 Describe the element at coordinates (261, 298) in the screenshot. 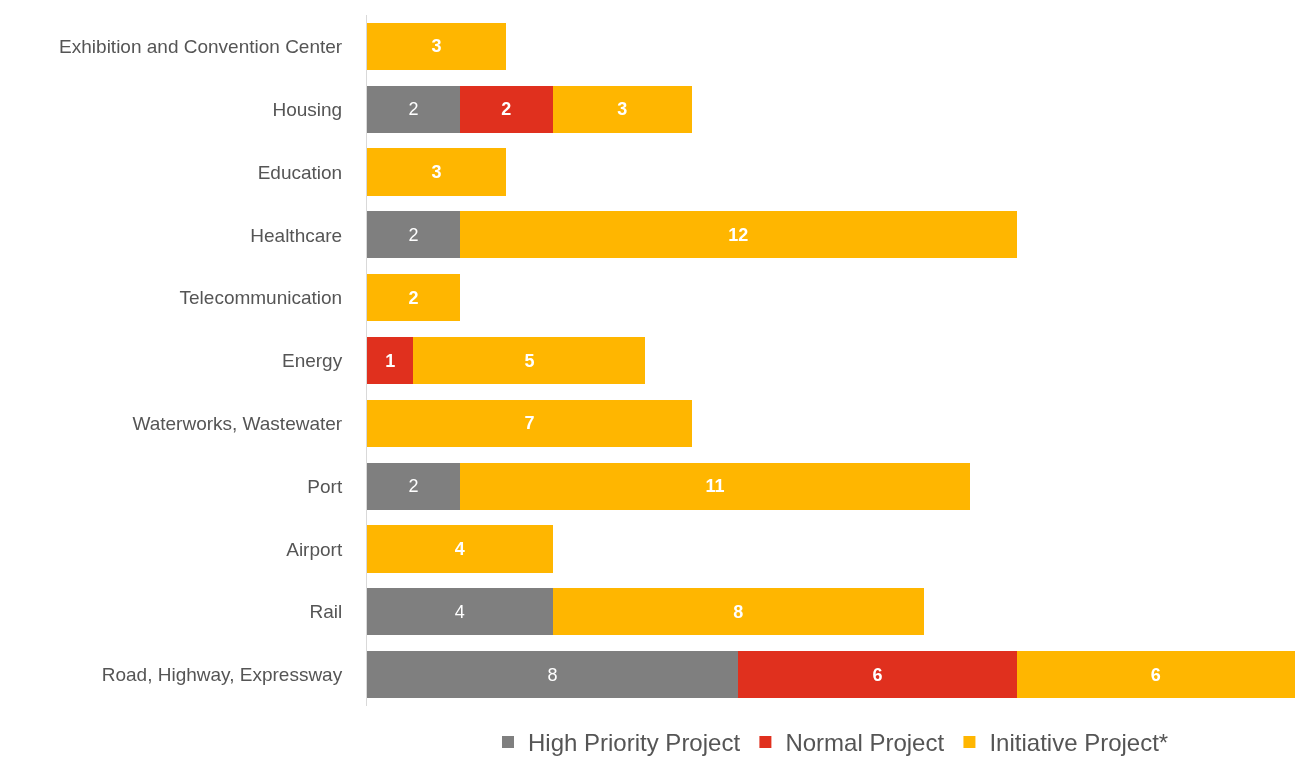

I see `y-tick-label: Telecommunication` at that location.